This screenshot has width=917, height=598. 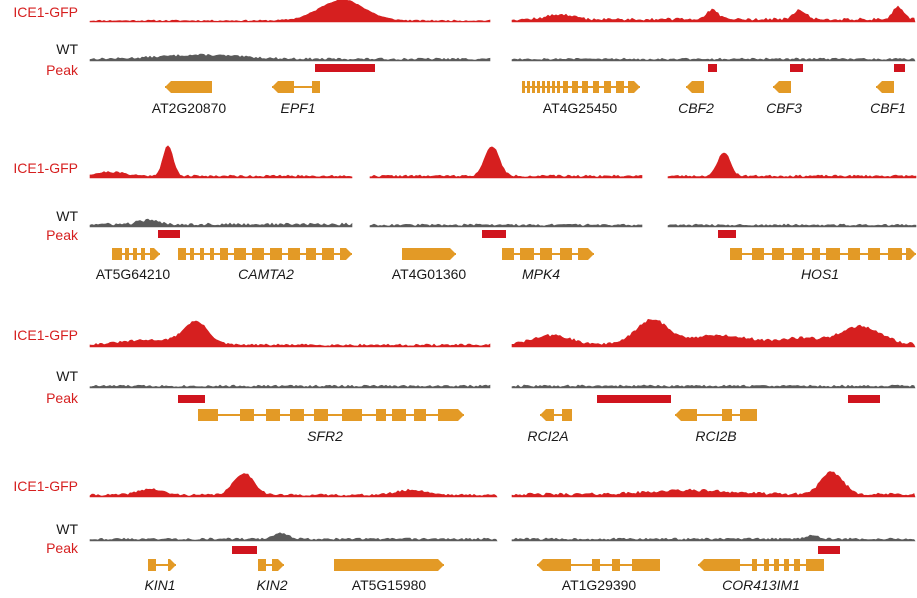 I want to click on gene-model-at5g15980, so click(x=389, y=565).